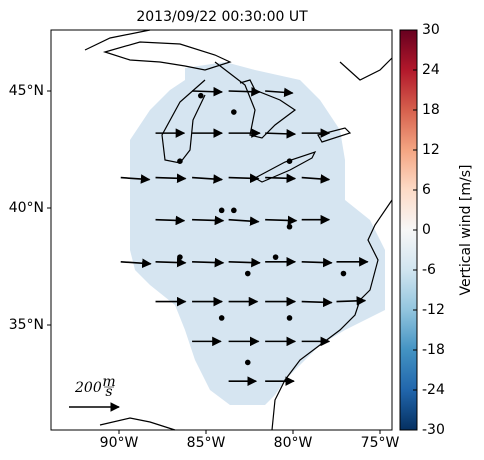 The width and height of the screenshot is (484, 460). What do you see at coordinates (108, 392) in the screenshot?
I see `reference-unit-den: s` at bounding box center [108, 392].